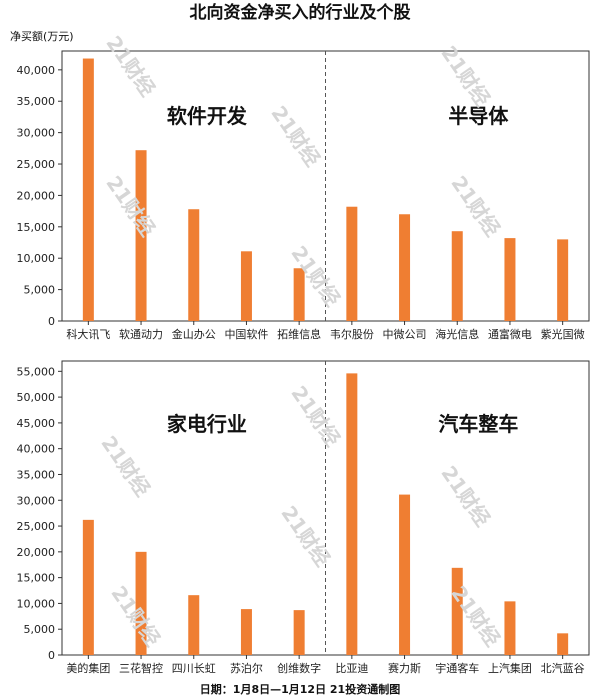 The height and width of the screenshot is (700, 600). What do you see at coordinates (300, 12) in the screenshot?
I see `chart-title: 北向资金净买入的行业及个股` at bounding box center [300, 12].